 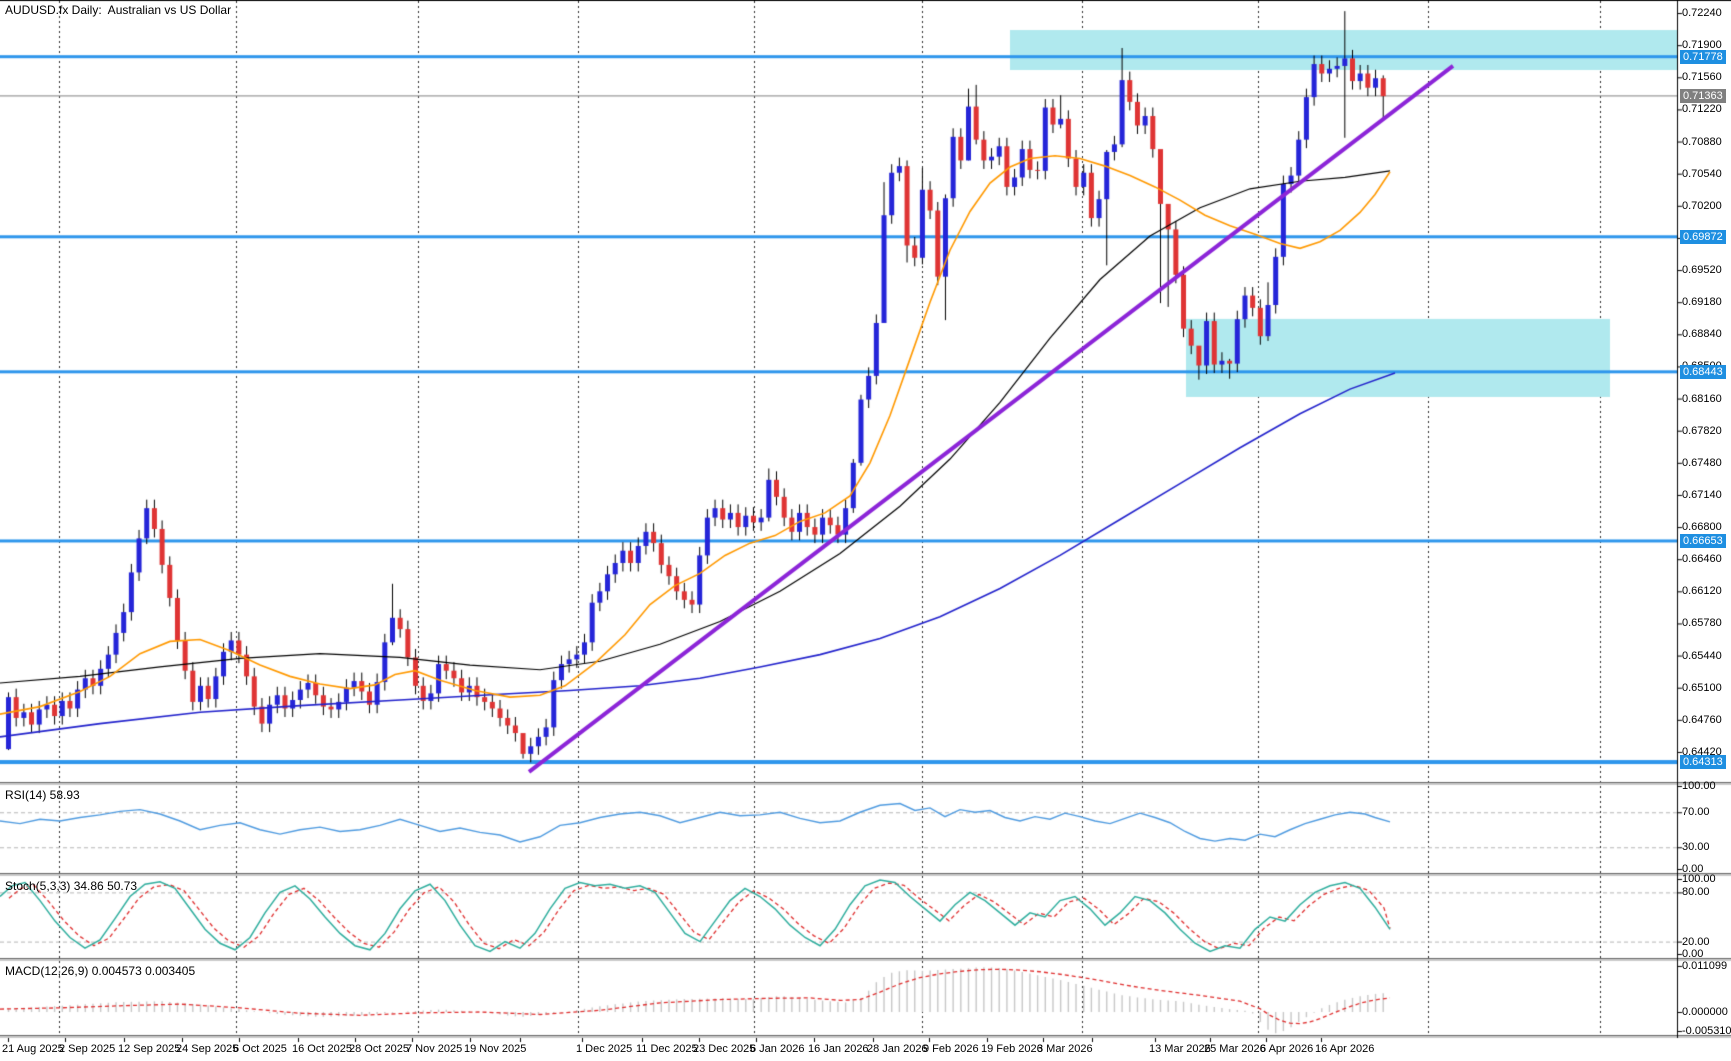 What do you see at coordinates (1702, 719) in the screenshot?
I see `price-tick-label: 0.64760` at bounding box center [1702, 719].